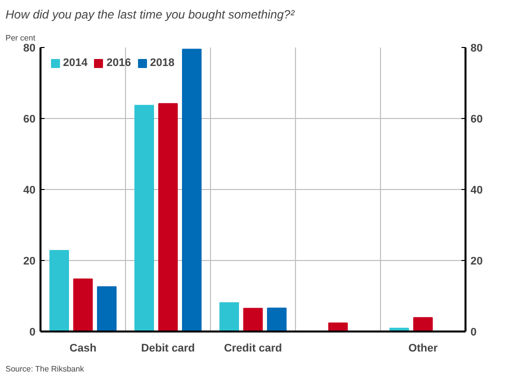  Describe the element at coordinates (423, 348) in the screenshot. I see `x-tick-label: Other` at that location.